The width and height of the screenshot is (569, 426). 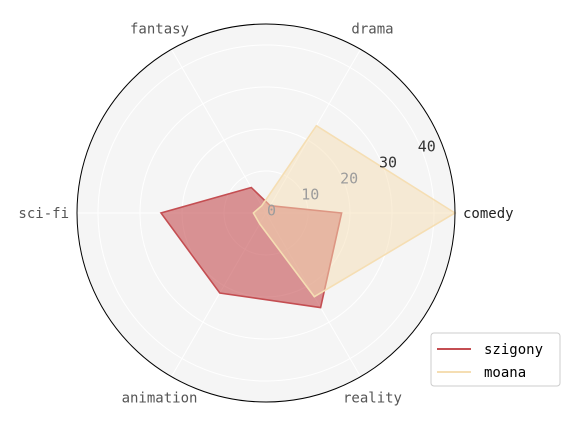 I want to click on legend: szigony moana, so click(x=495, y=359).